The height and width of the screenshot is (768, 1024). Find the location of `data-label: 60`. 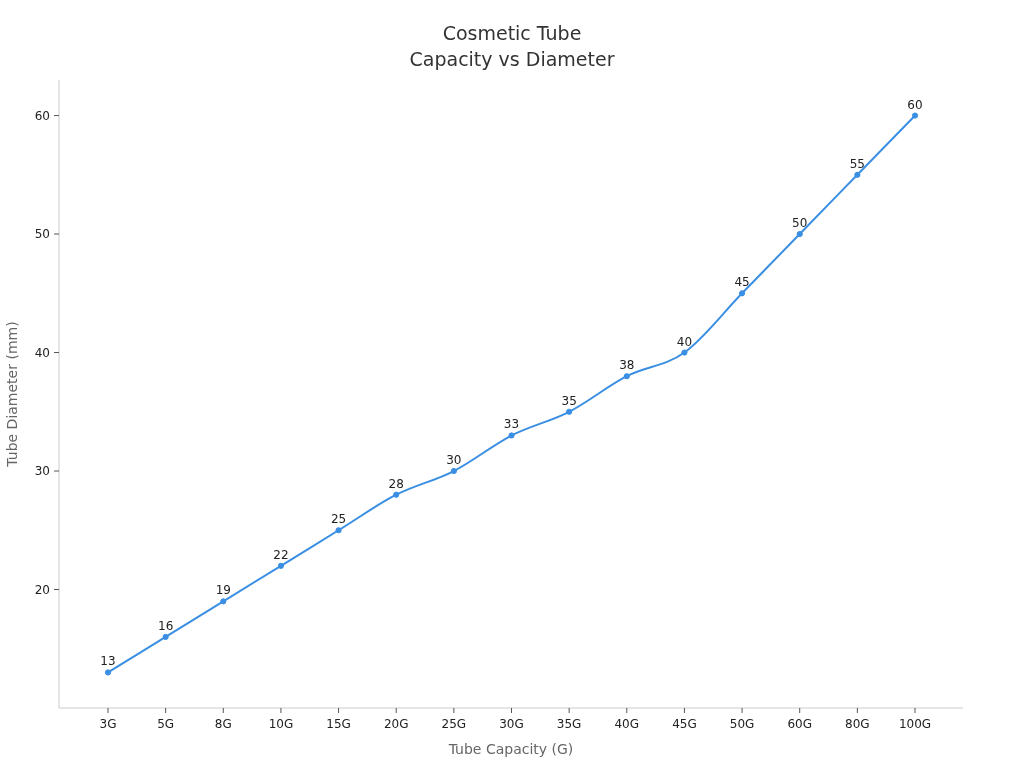

data-label: 60 is located at coordinates (915, 104).